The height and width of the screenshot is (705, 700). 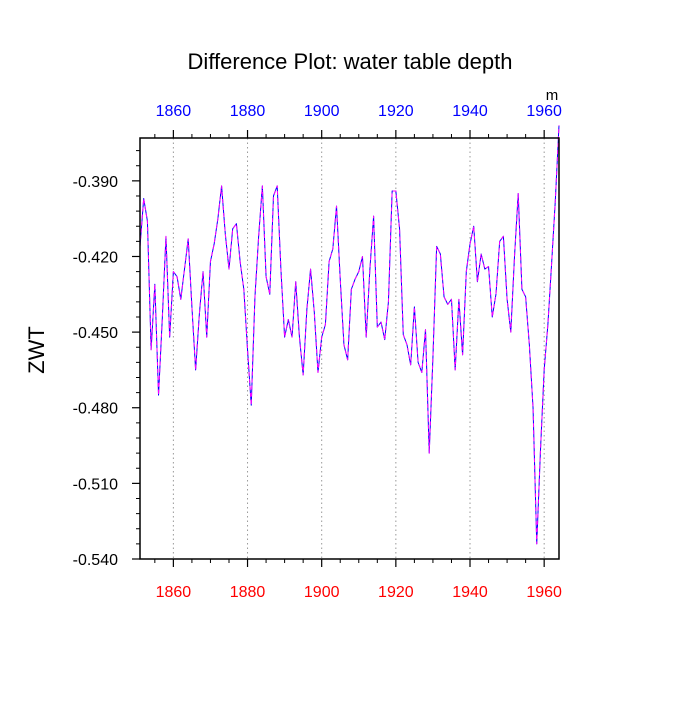 What do you see at coordinates (95, 257) in the screenshot?
I see `y-tick-label: -0.420` at bounding box center [95, 257].